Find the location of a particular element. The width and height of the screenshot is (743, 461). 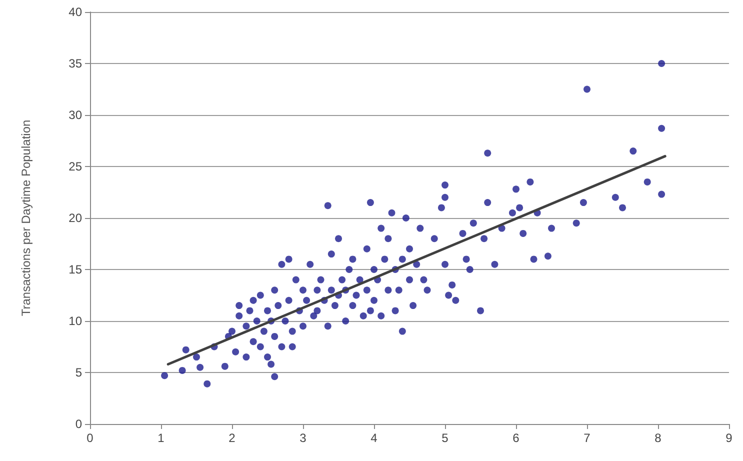

x-tick-label: 9 is located at coordinates (729, 438).